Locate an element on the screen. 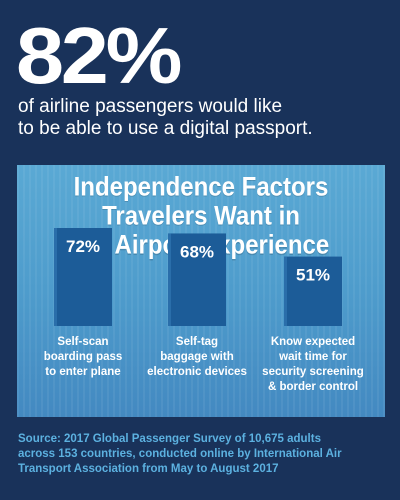 The width and height of the screenshot is (400, 500). bar-value-label-3: 51% is located at coordinates (313, 275).